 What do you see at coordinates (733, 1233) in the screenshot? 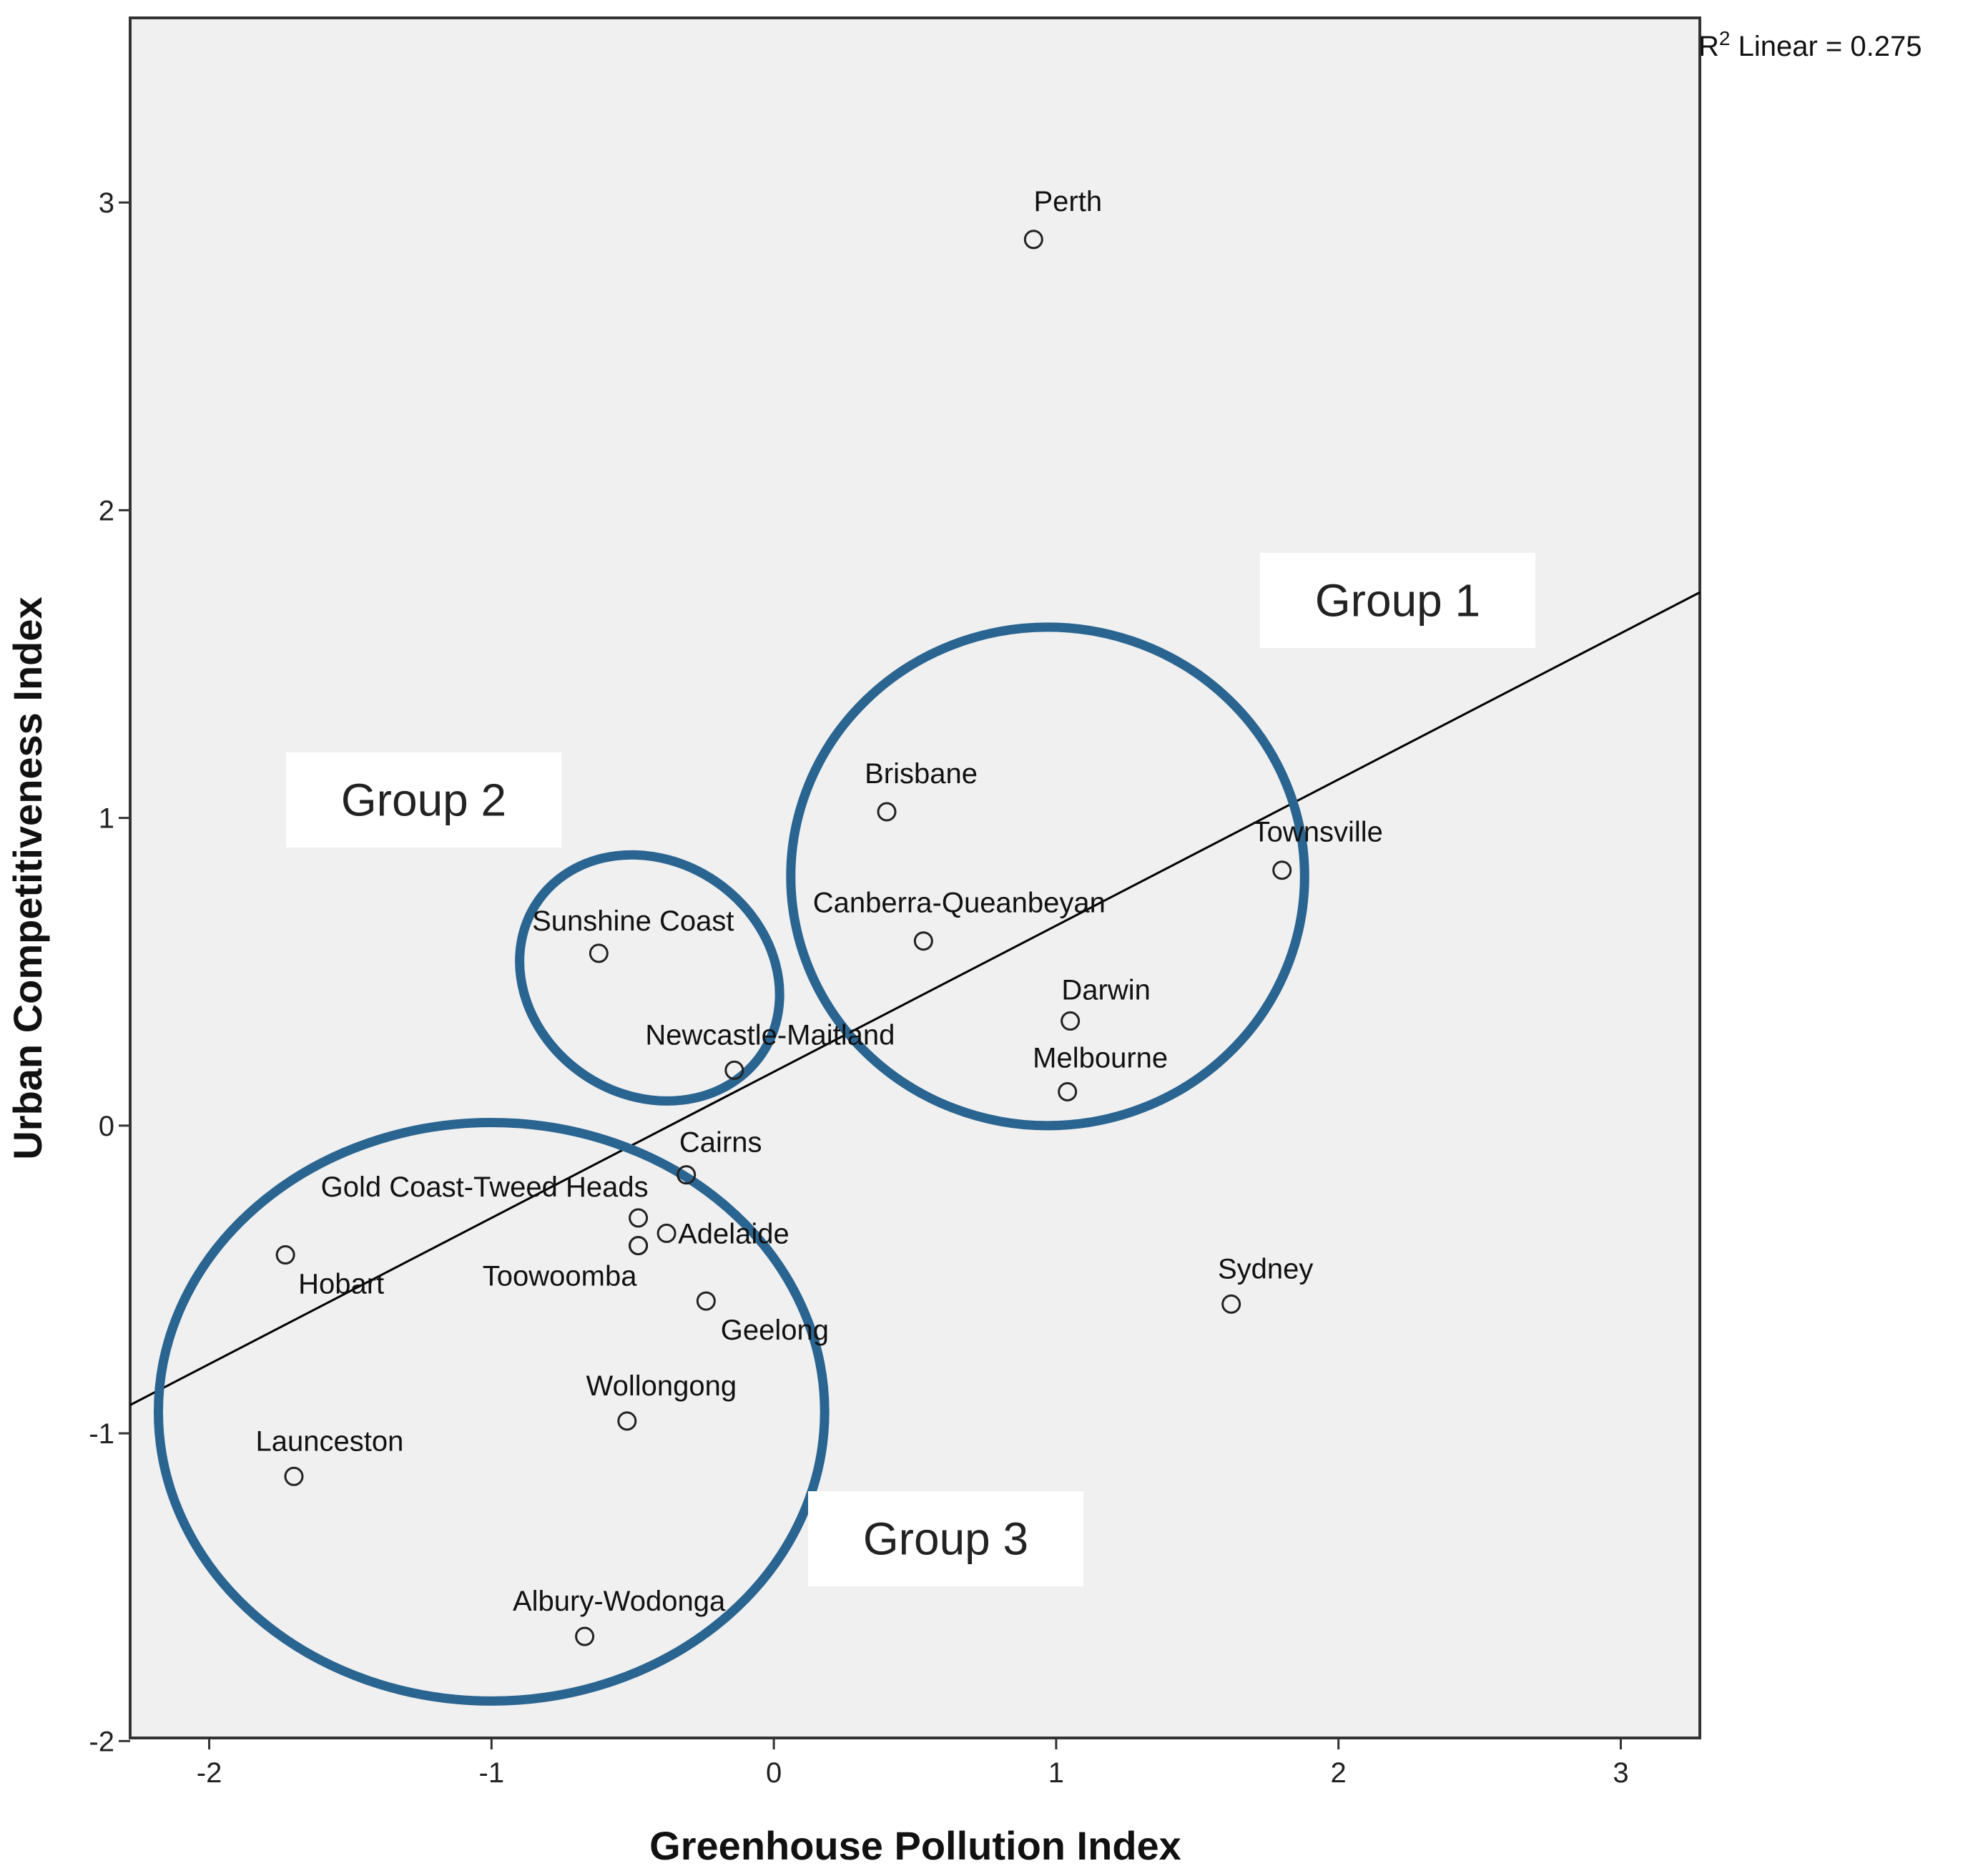
I see `point-label: Adelaide` at bounding box center [733, 1233].